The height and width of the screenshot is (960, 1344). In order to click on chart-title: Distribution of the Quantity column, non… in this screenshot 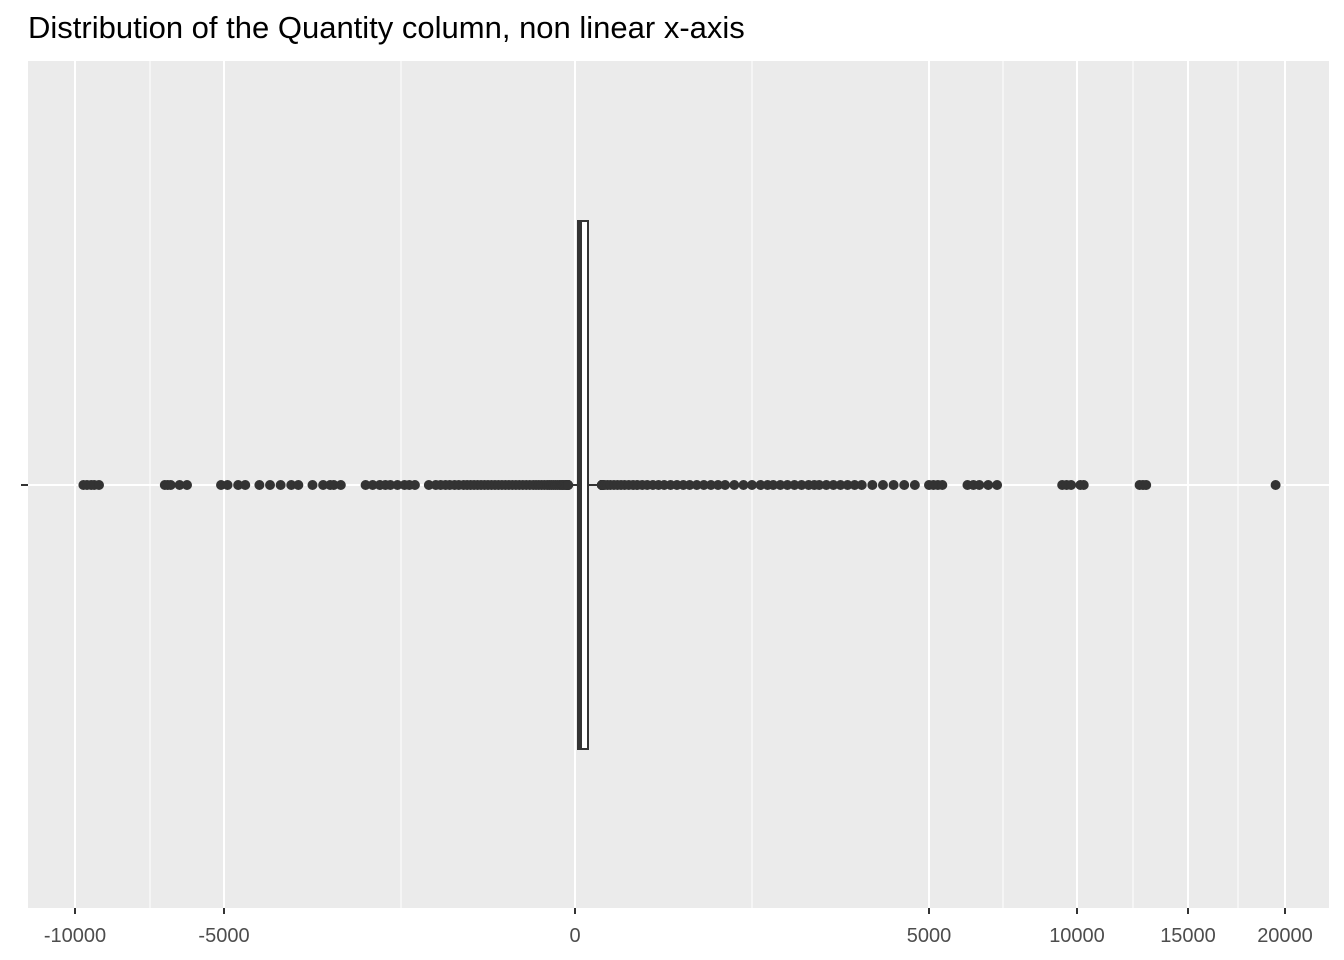, I will do `click(386, 27)`.